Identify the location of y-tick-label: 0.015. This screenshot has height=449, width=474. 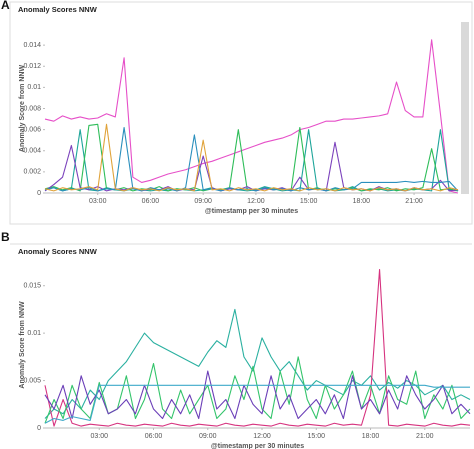
(32, 286).